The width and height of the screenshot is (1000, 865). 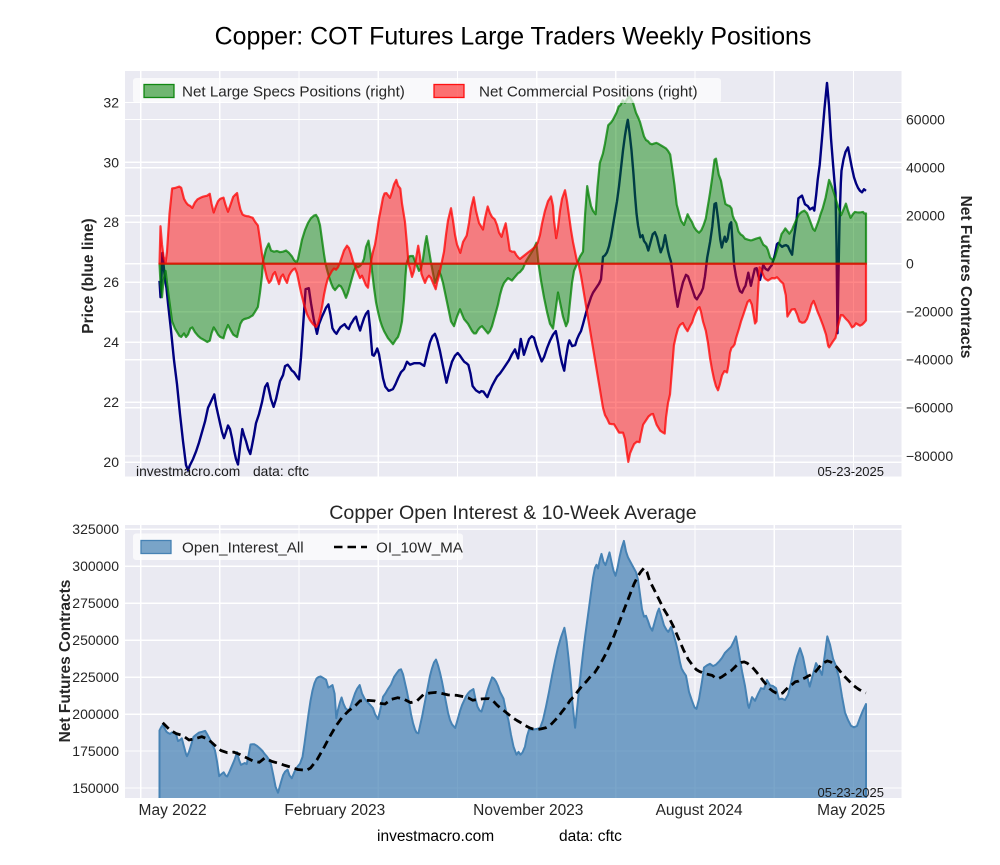 What do you see at coordinates (95, 529) in the screenshot?
I see `svg-text: 325000` at bounding box center [95, 529].